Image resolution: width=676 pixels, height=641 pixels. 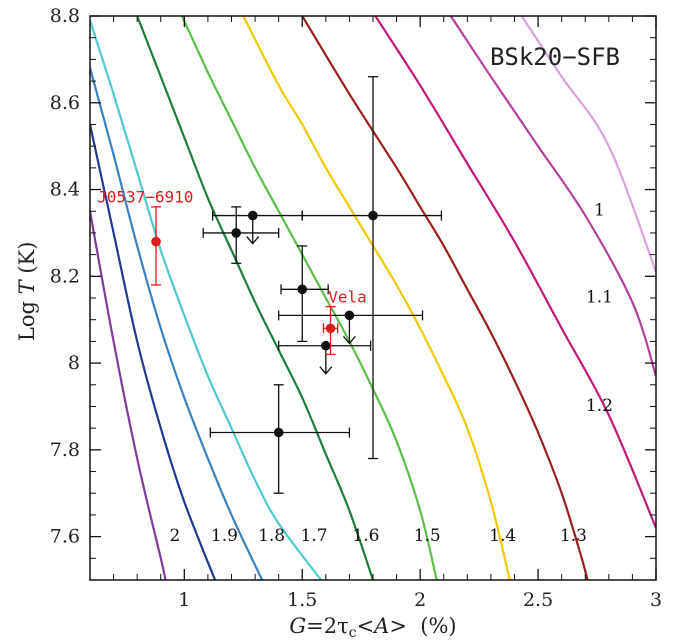 What do you see at coordinates (347, 296) in the screenshot?
I see `source-label: Vela` at bounding box center [347, 296].